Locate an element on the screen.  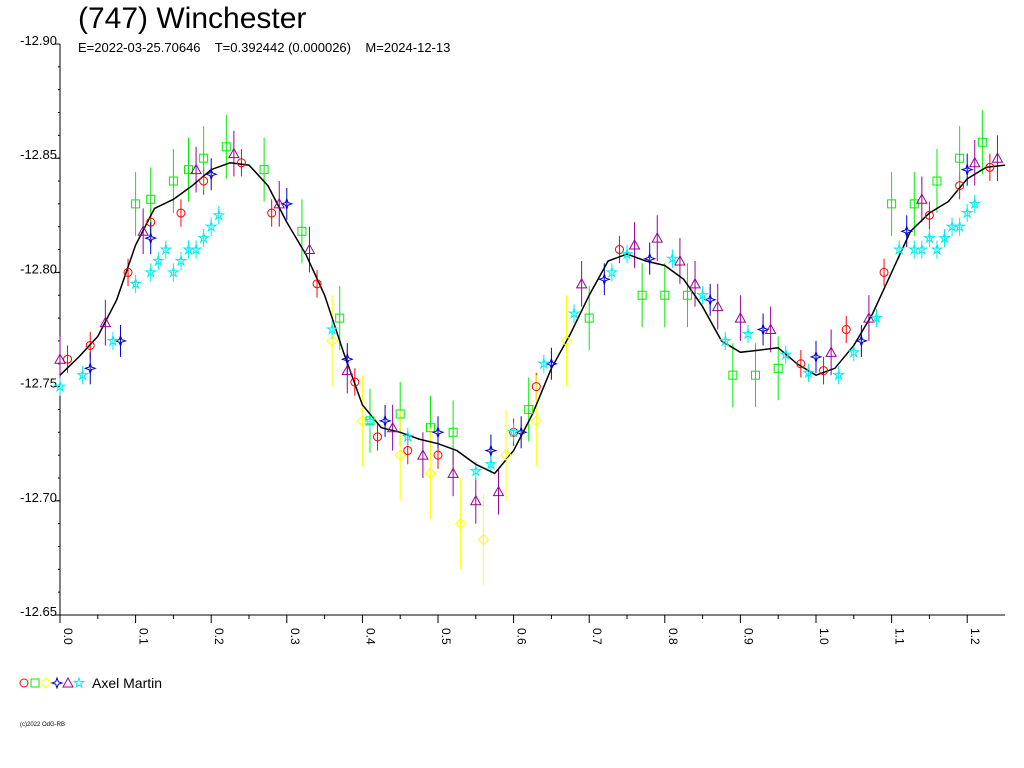
x-tick-label: 1.0 is located at coordinates (824, 636).